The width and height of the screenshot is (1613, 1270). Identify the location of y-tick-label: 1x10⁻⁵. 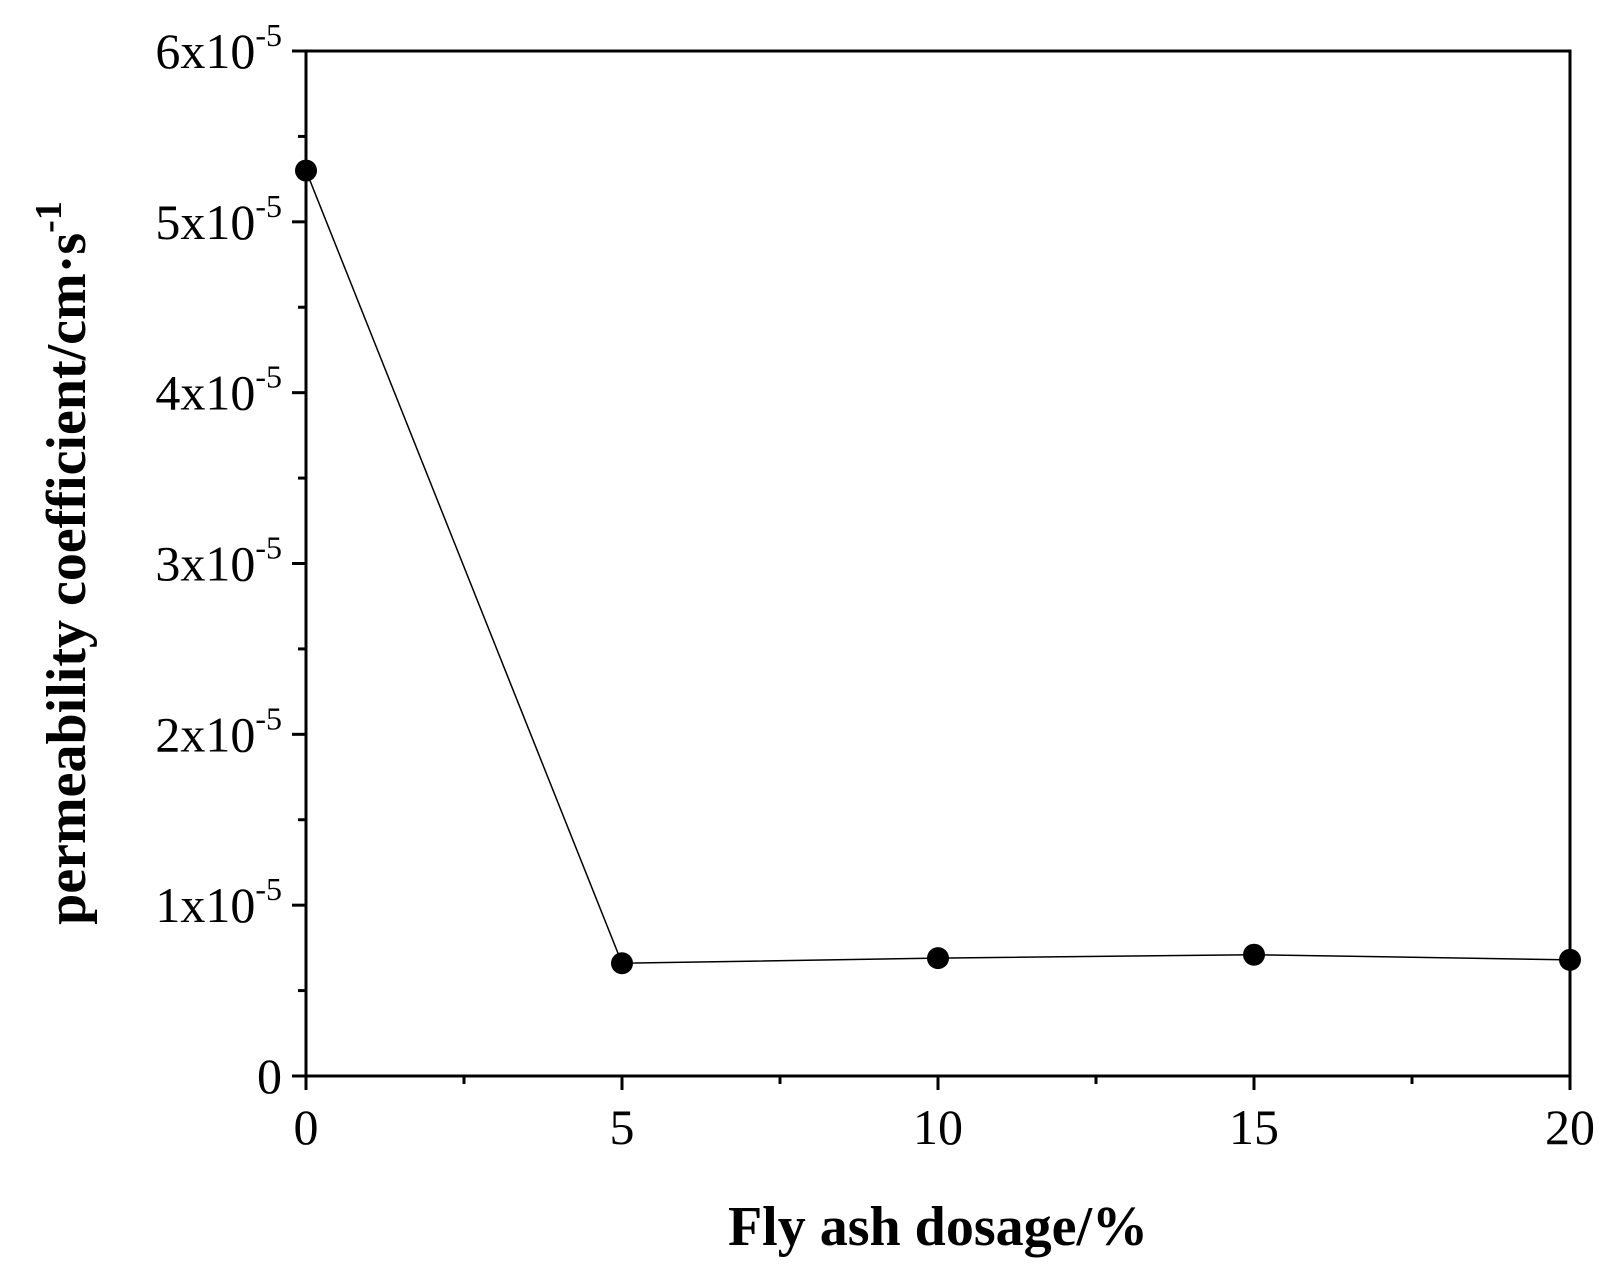
(218, 902).